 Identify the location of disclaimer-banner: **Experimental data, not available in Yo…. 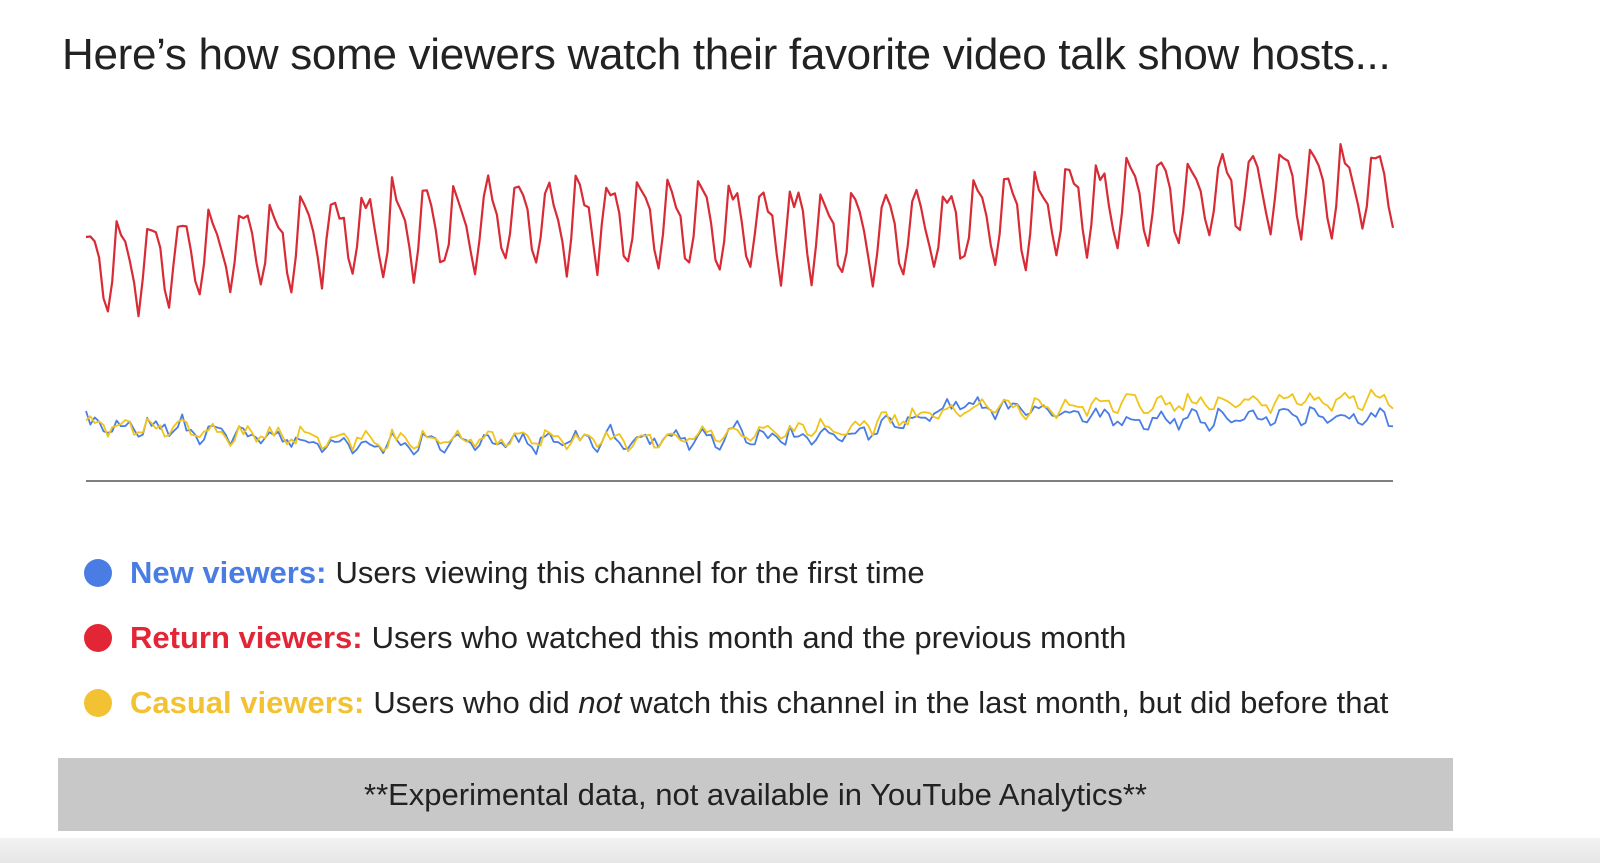
(755, 794).